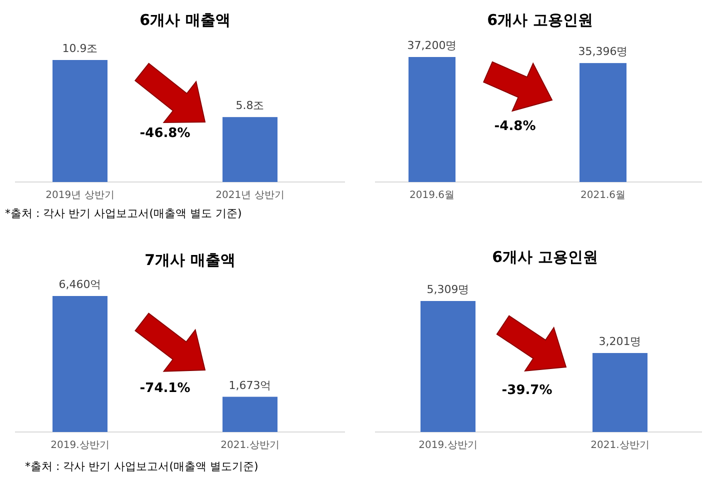 Image resolution: width=710 pixels, height=489 pixels. What do you see at coordinates (620, 341) in the screenshot?
I see `data-label: 3,201명` at bounding box center [620, 341].